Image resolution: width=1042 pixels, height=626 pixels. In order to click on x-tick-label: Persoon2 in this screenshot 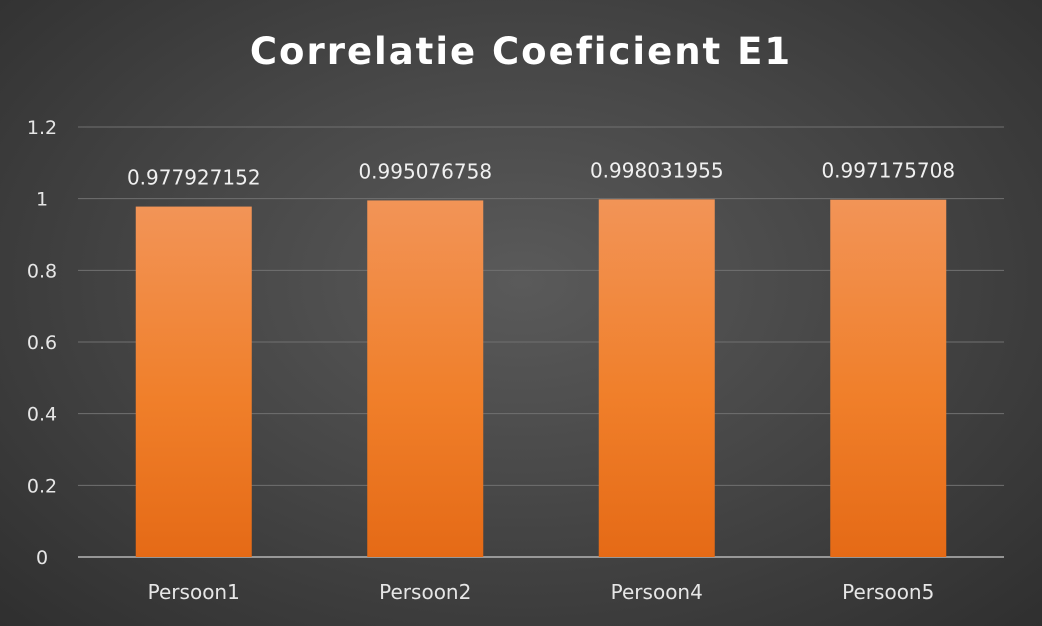, I will do `click(425, 592)`.